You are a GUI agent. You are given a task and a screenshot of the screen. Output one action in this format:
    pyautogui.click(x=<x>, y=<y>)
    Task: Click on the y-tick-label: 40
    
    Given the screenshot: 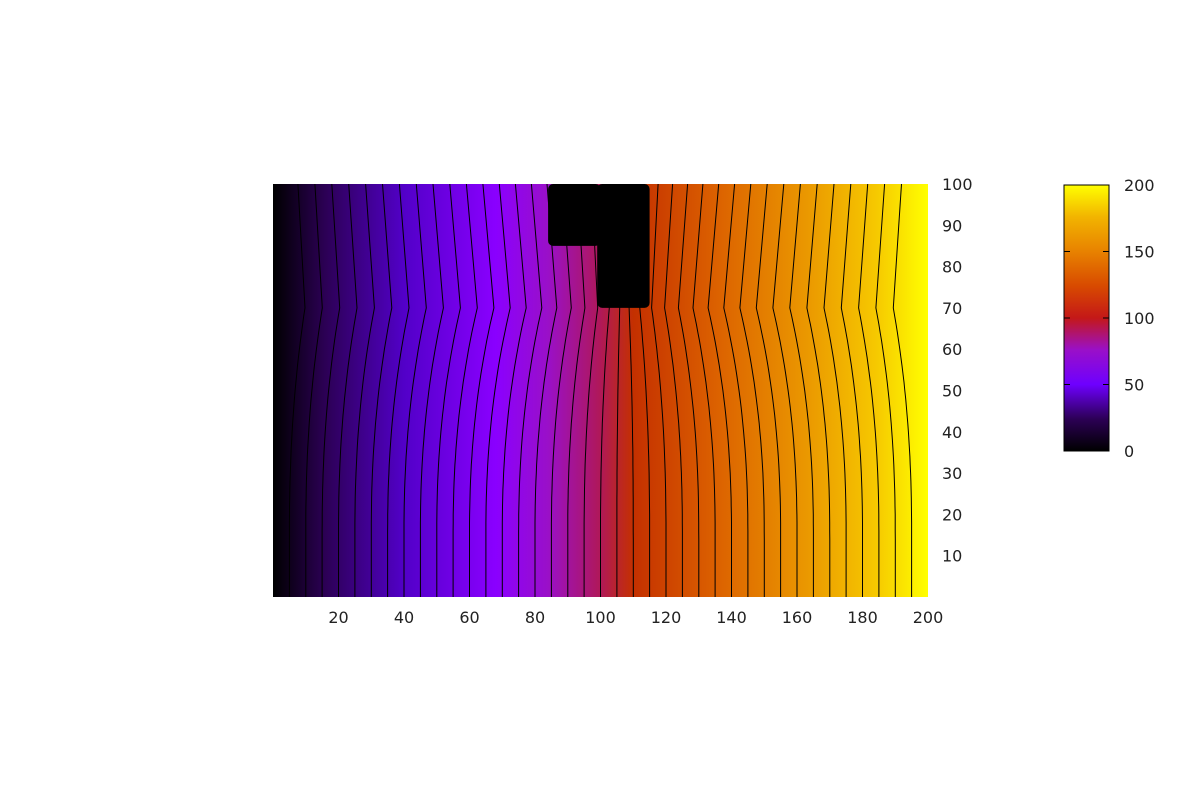 What is the action you would take?
    pyautogui.click(x=952, y=432)
    